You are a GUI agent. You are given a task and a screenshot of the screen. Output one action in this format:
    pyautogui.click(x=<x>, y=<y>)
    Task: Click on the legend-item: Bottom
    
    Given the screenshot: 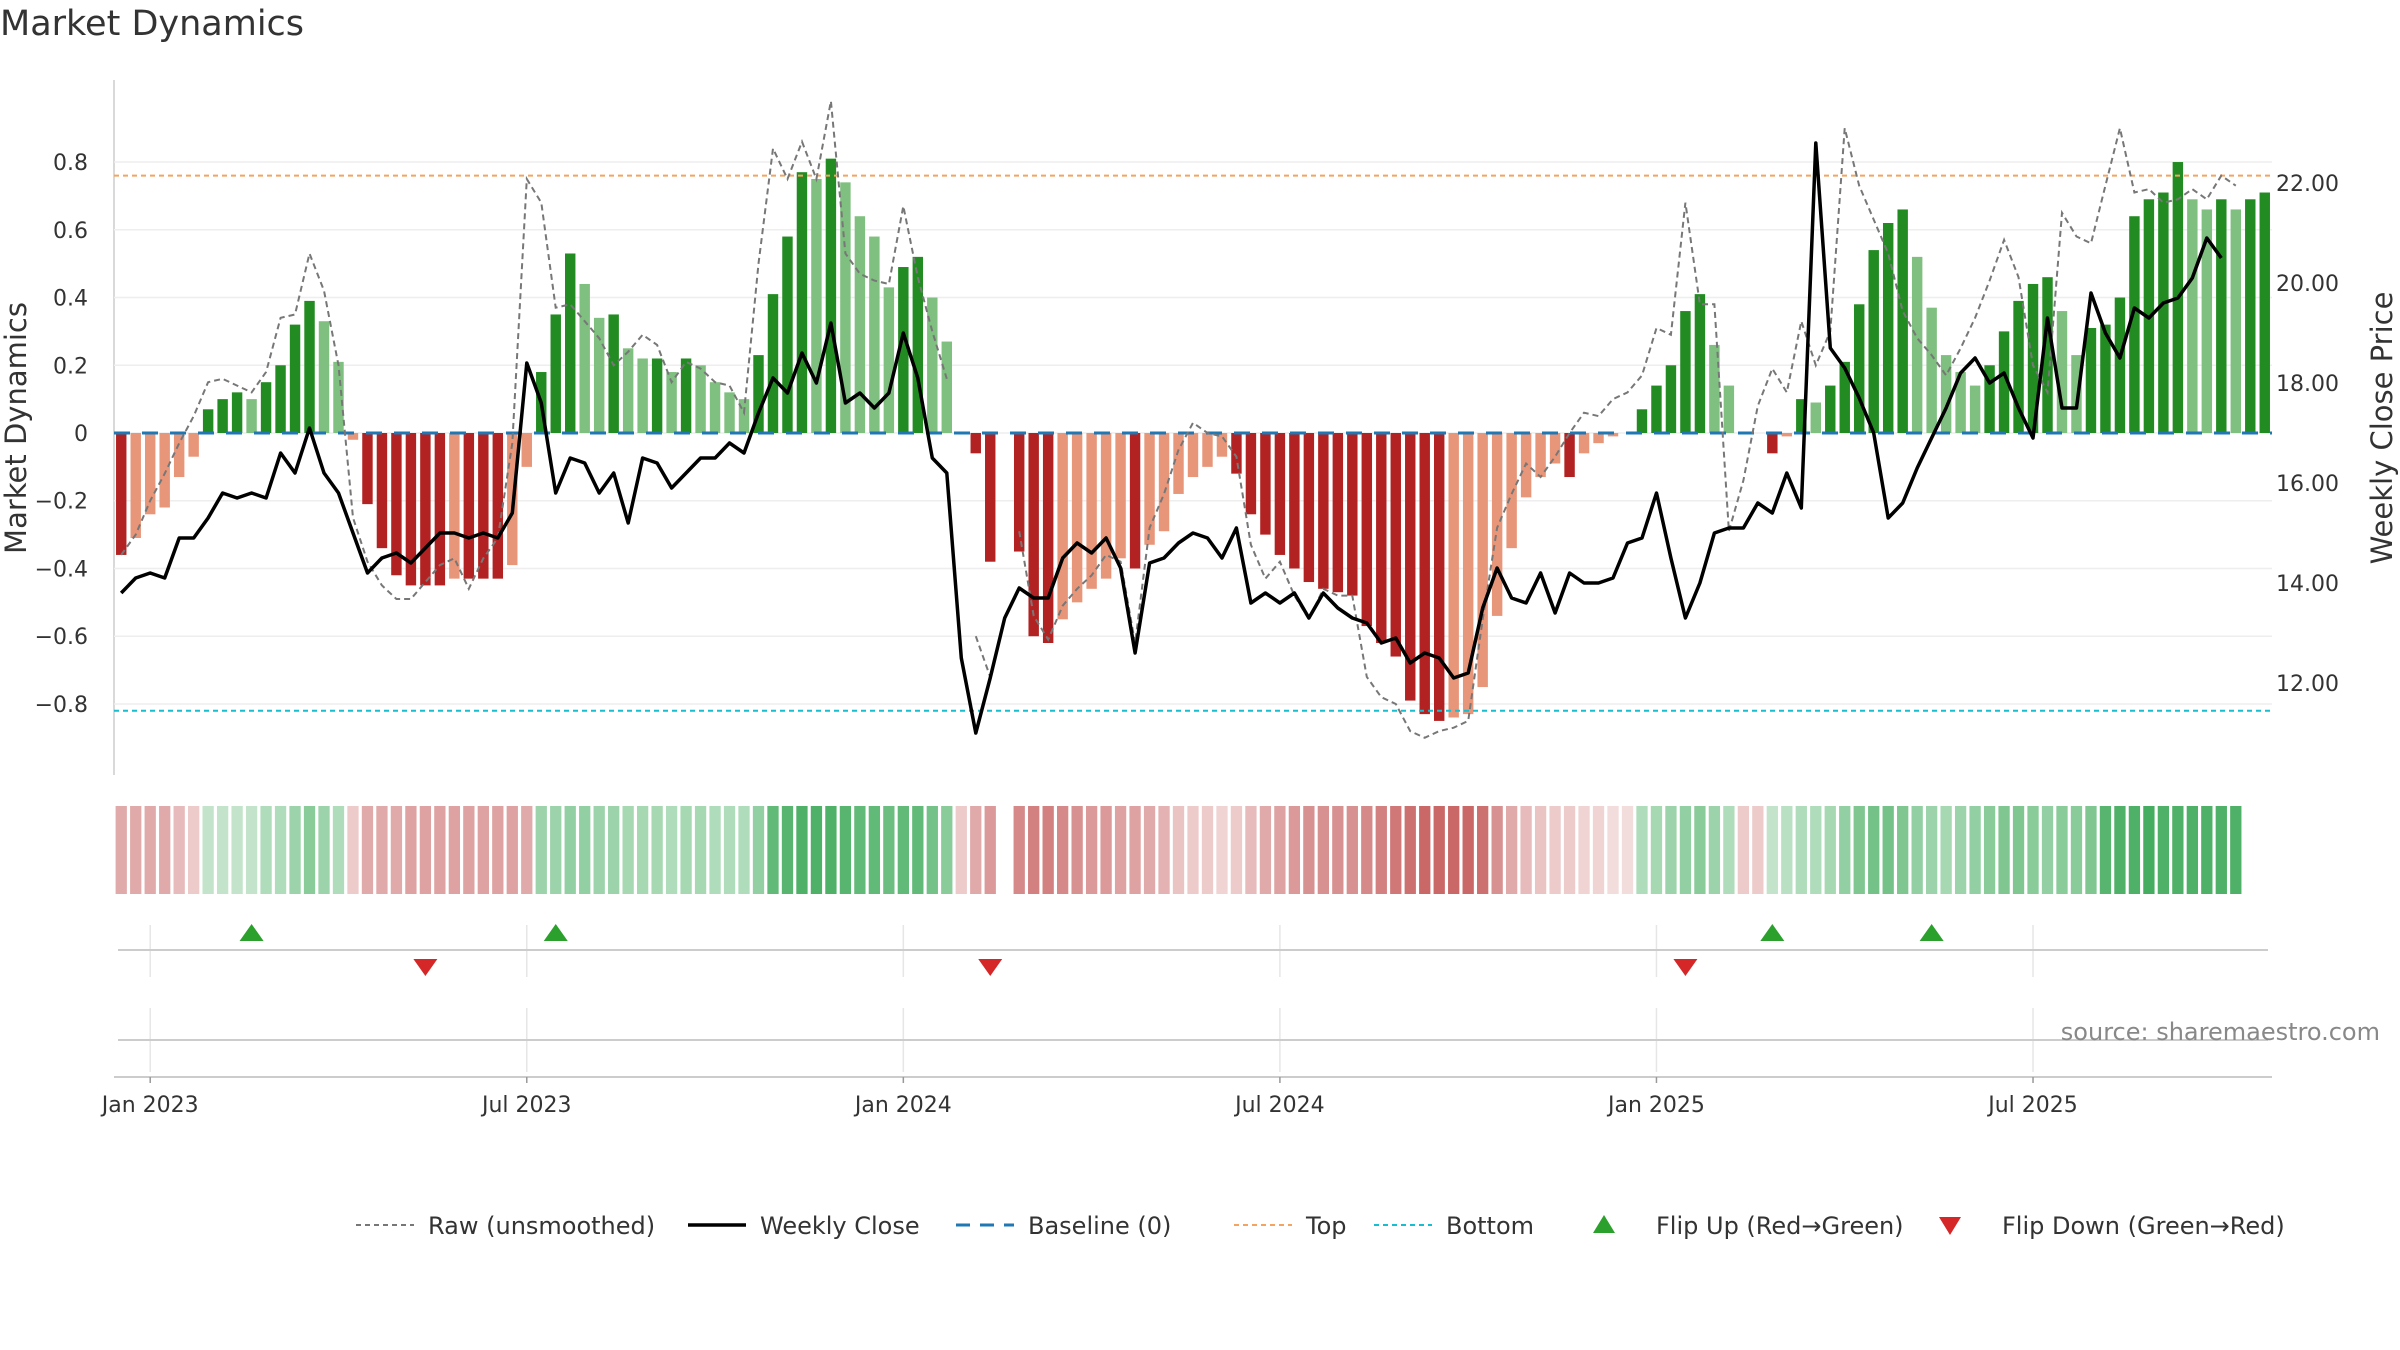 What is the action you would take?
    pyautogui.click(x=1454, y=1226)
    